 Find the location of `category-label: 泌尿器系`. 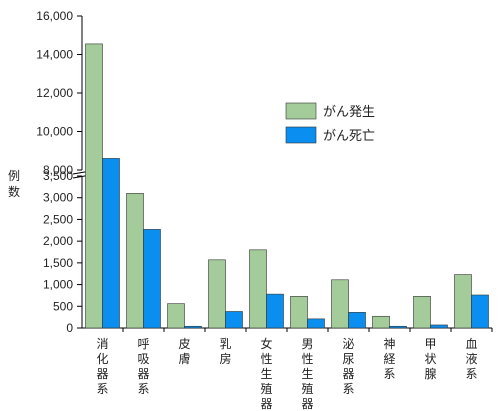

category-label: 泌尿器系 is located at coordinates (348, 366).